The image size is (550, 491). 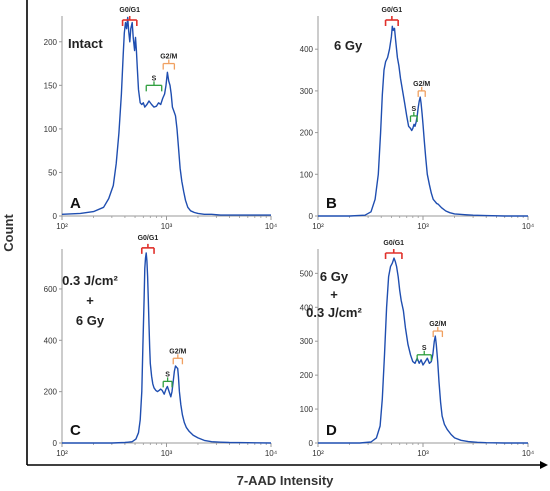 I want to click on panel-c-y-tick-label: 600, so click(x=51, y=289).